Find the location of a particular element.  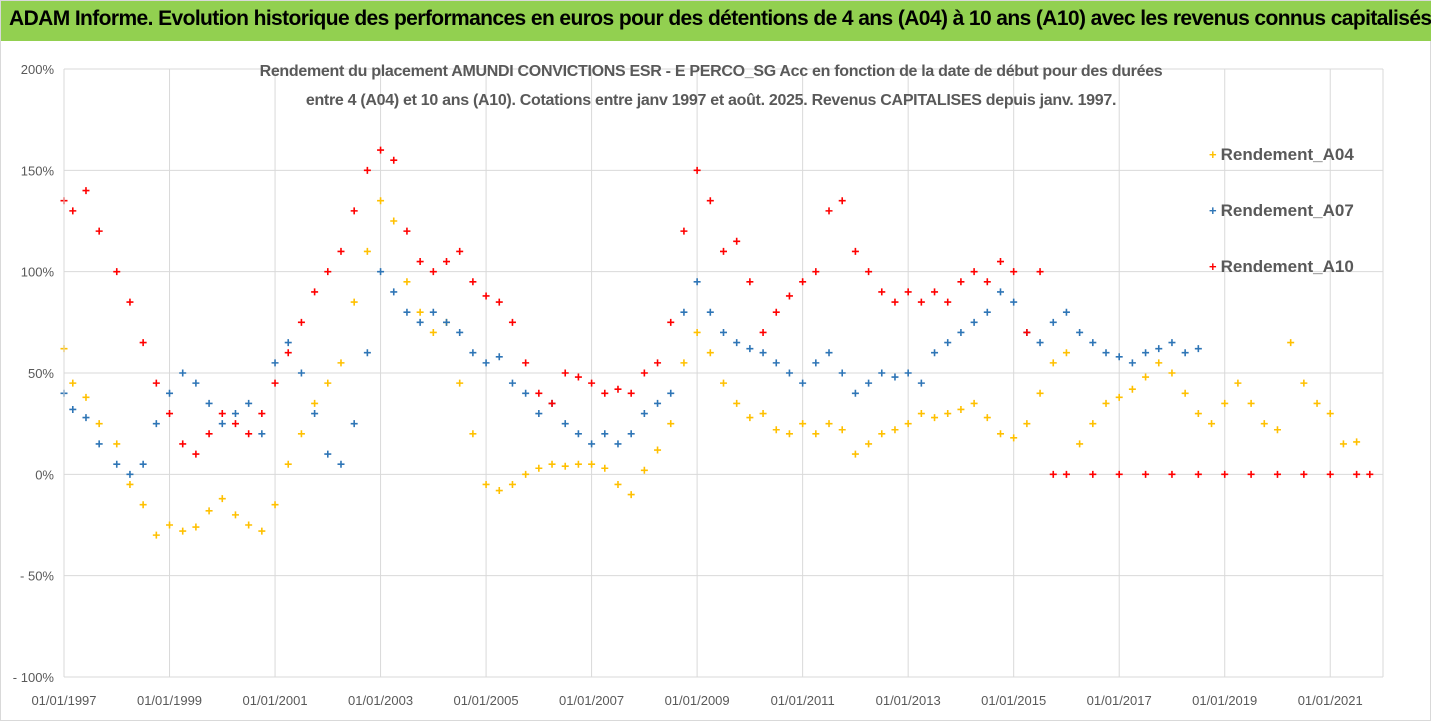

legend-marker-a07: + is located at coordinates (1213, 210).